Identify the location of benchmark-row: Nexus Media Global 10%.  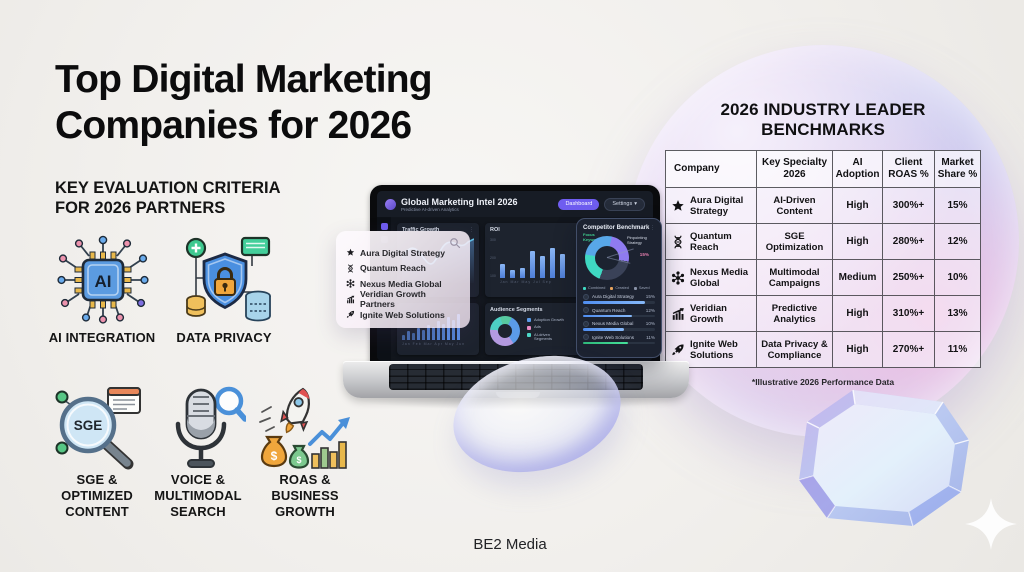
(619, 325).